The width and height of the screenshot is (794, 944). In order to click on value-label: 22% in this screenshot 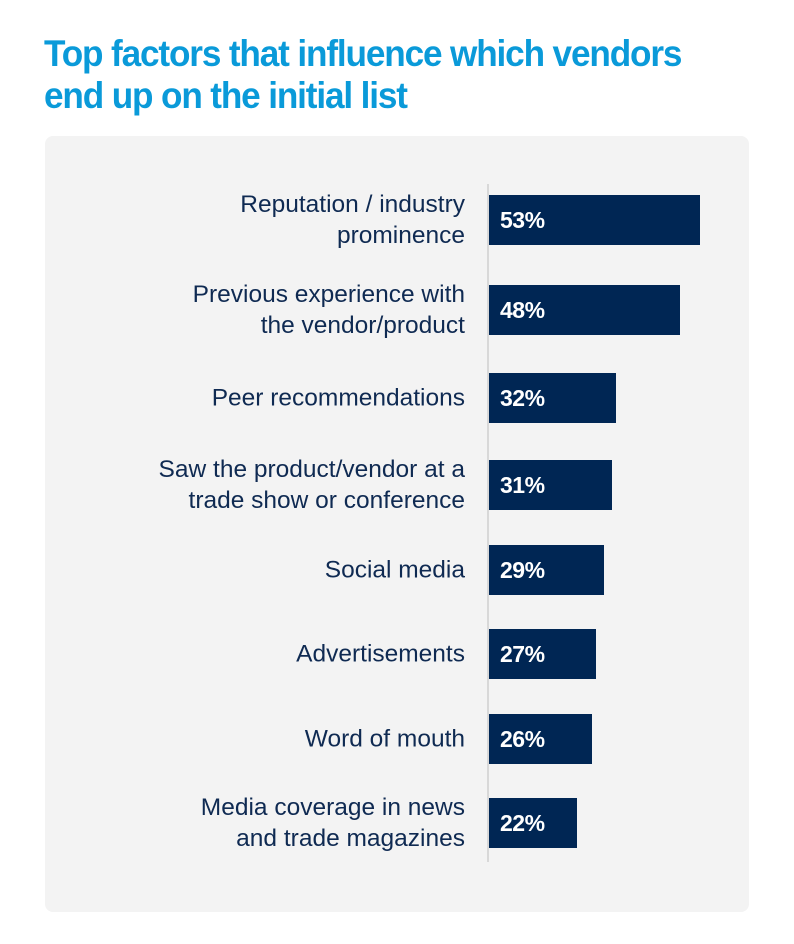, I will do `click(522, 823)`.